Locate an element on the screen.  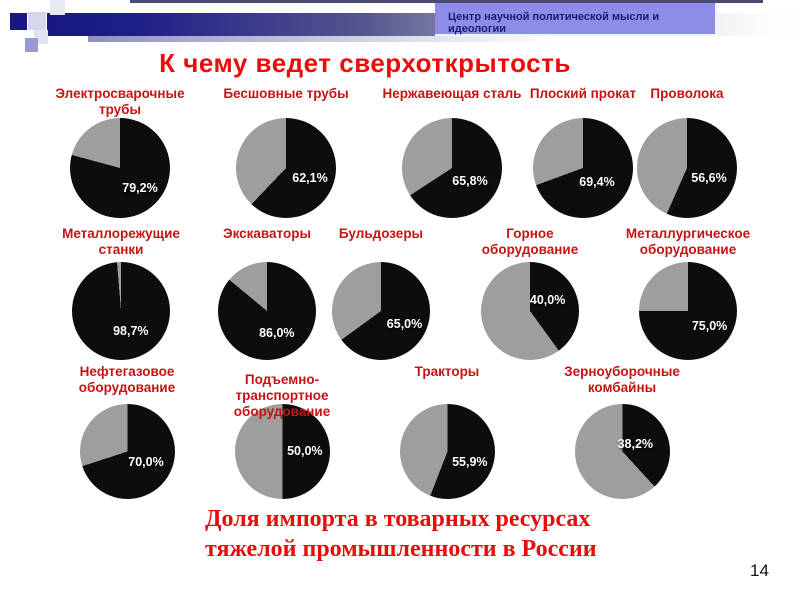
pie-chart-title: Экскаваторы is located at coordinates (267, 233).